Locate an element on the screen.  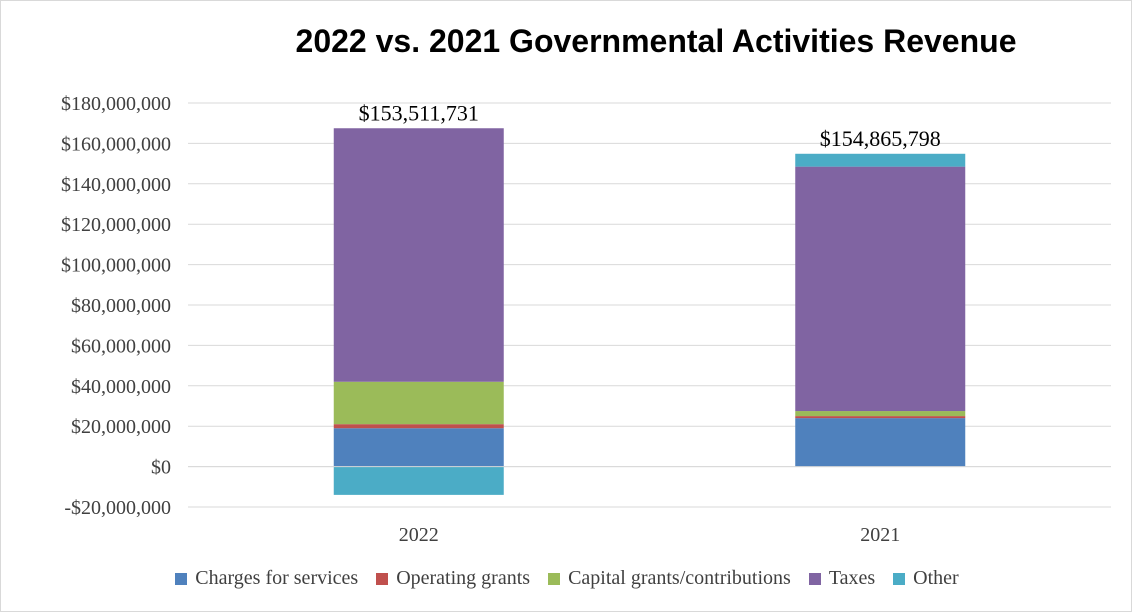
total-label: $154,865,798 is located at coordinates (880, 138).